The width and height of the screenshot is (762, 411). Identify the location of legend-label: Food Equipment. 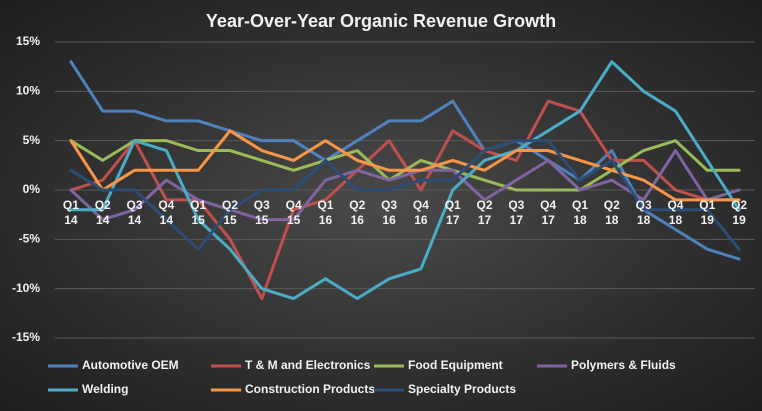
(455, 365).